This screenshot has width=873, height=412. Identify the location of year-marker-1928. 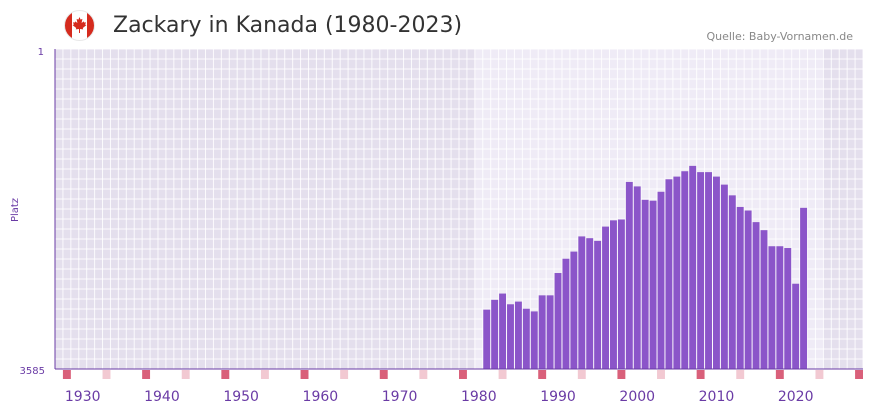
(66, 374).